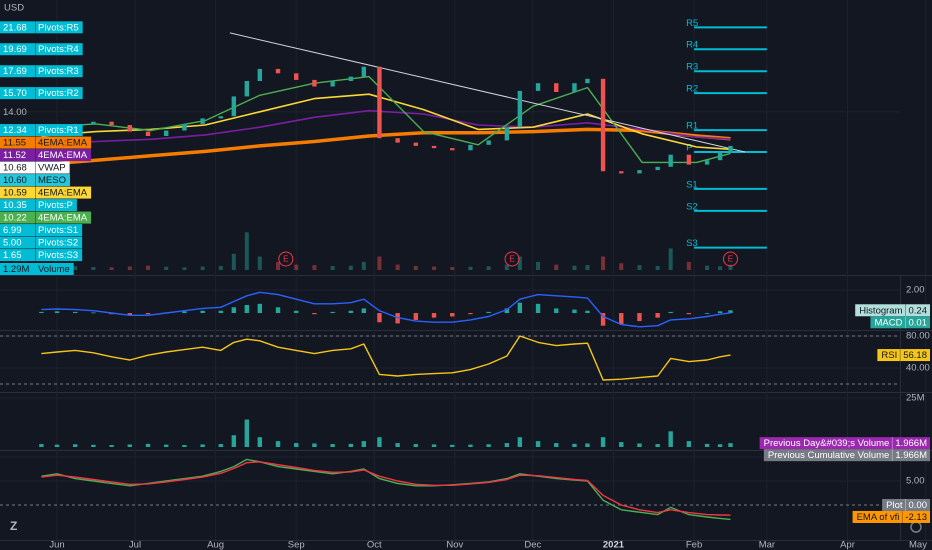 The width and height of the screenshot is (932, 550). I want to click on price-label-value: 6.99, so click(12, 230).